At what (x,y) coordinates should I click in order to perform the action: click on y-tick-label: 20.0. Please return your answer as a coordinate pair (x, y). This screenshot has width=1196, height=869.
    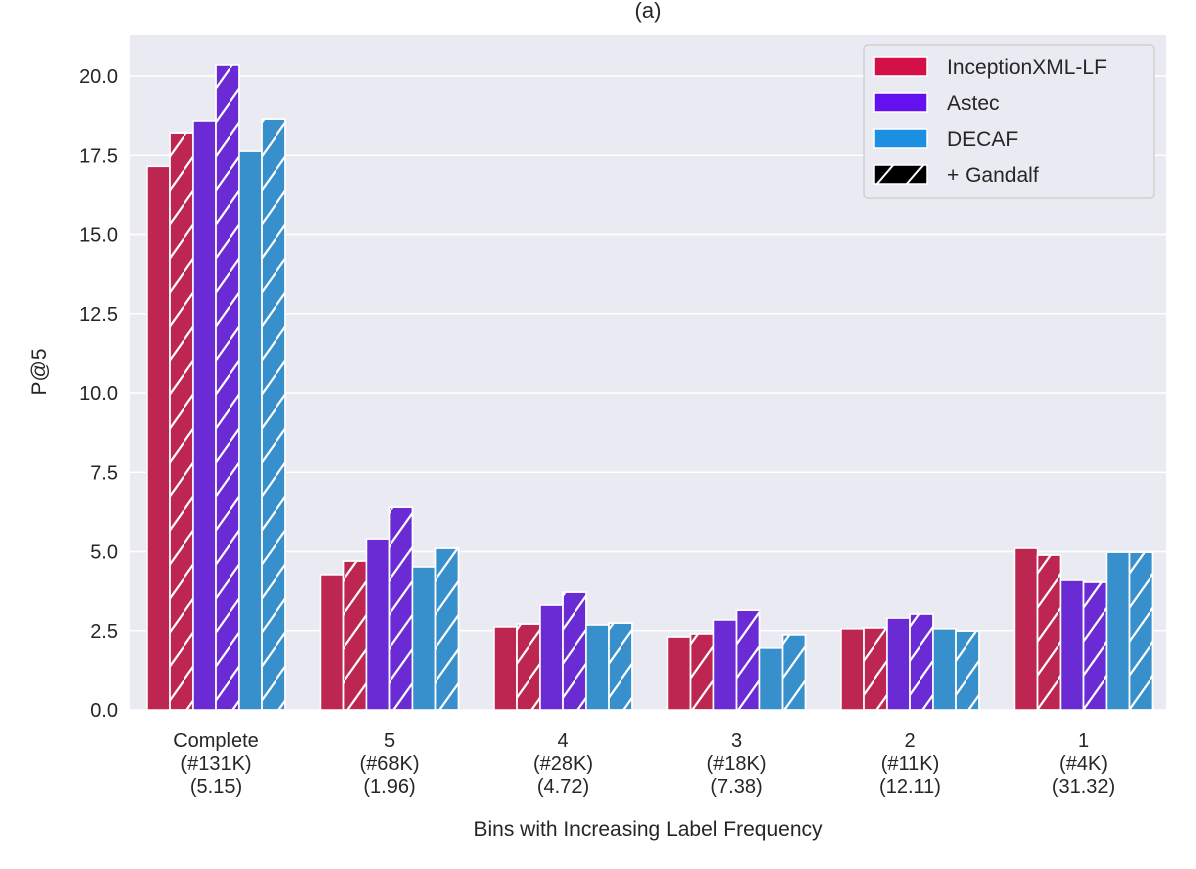
    Looking at the image, I should click on (98, 77).